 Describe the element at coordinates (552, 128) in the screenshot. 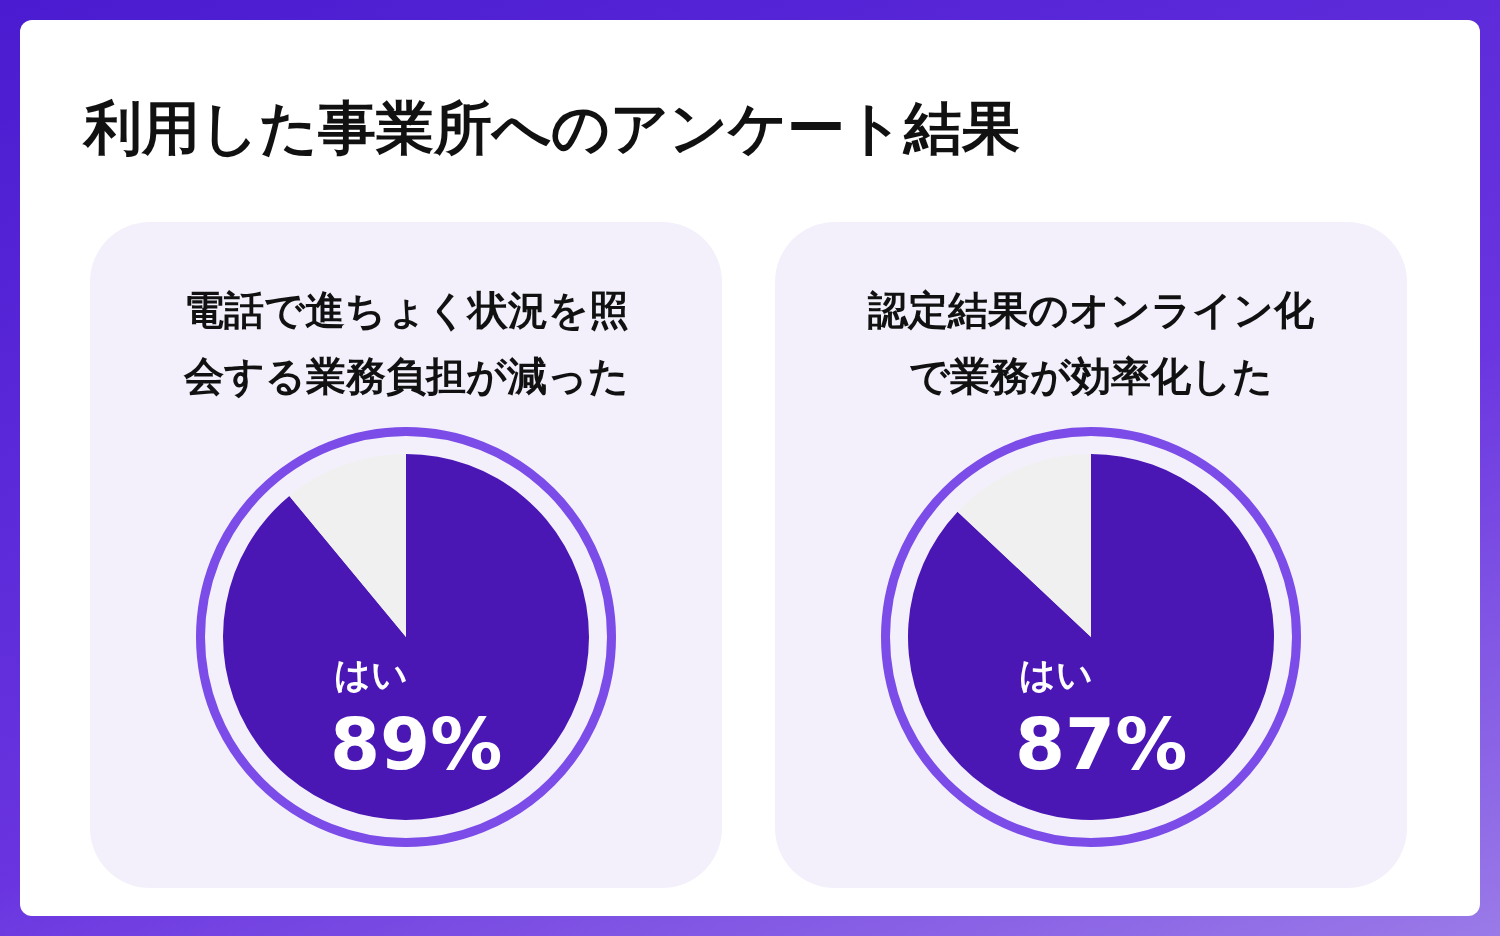

I see `text: 利用した事業所へのアンケート結果` at that location.